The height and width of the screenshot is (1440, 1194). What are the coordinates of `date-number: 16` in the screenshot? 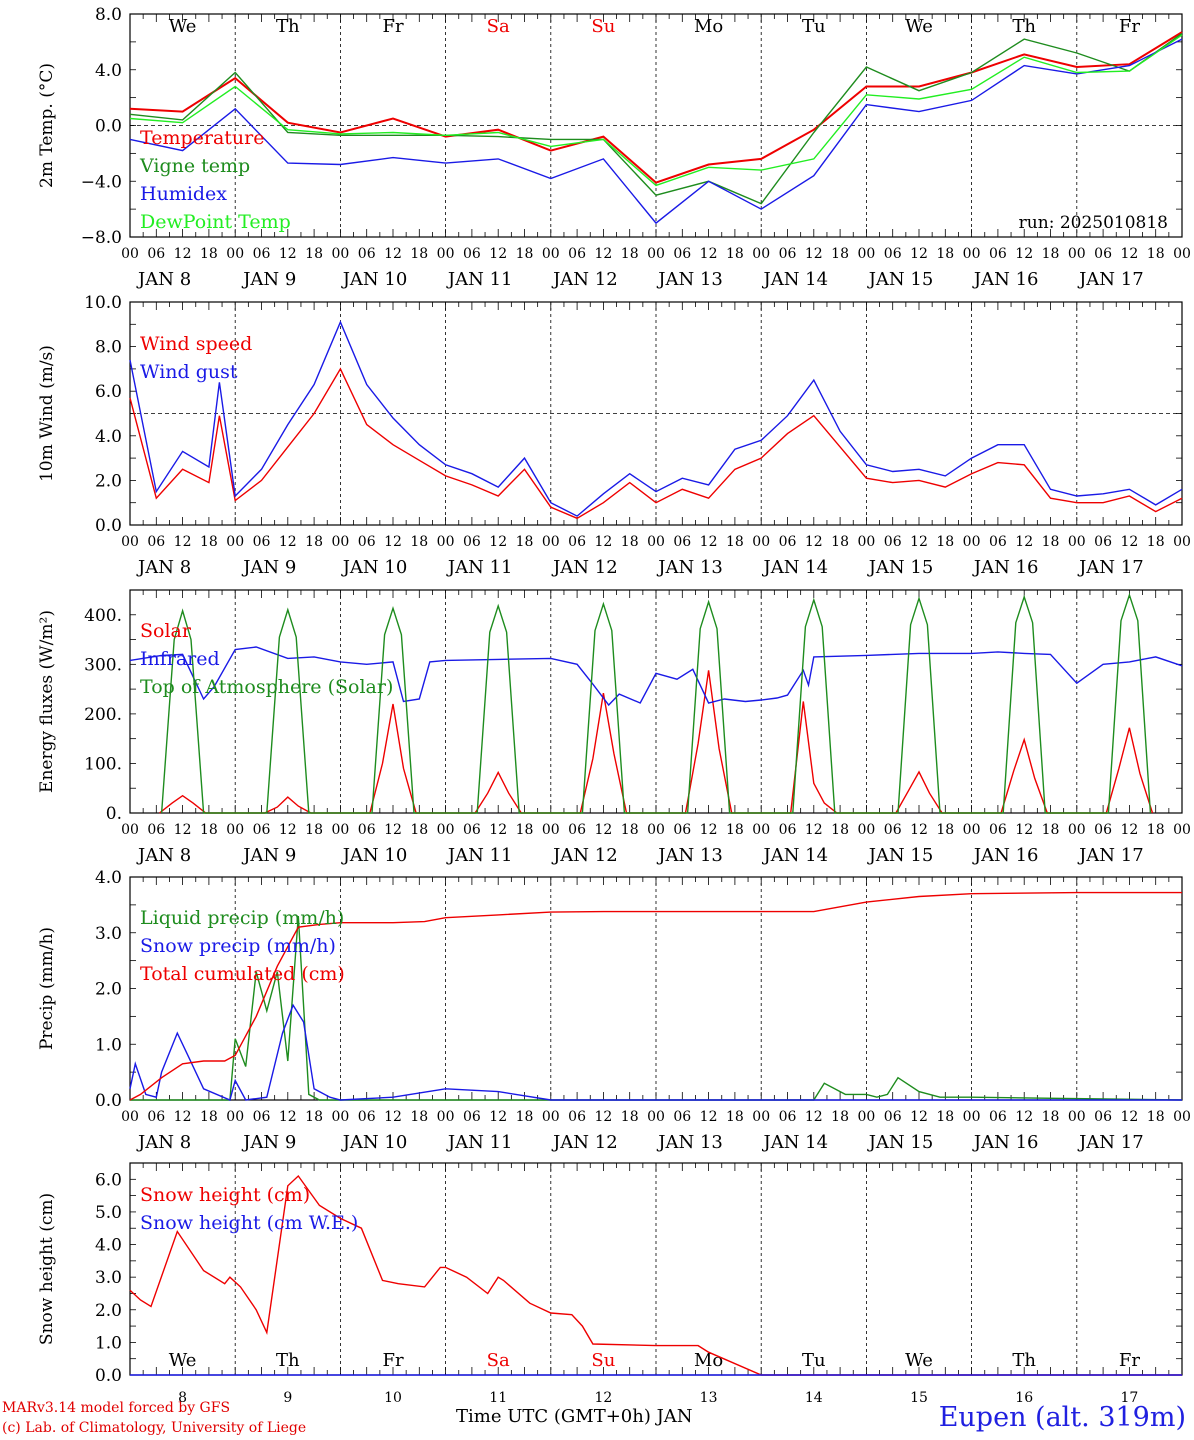 It's located at (1024, 1398).